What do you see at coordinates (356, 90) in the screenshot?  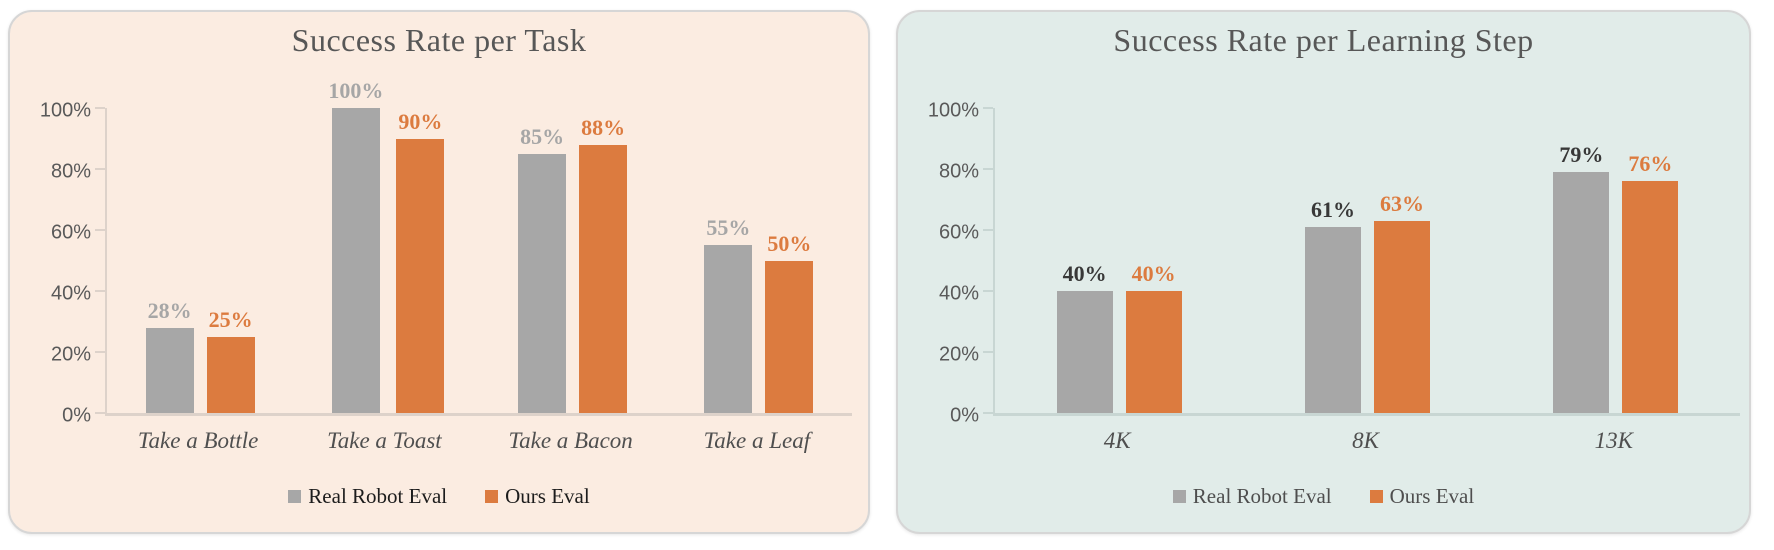 I see `bar-data-label: 100%` at bounding box center [356, 90].